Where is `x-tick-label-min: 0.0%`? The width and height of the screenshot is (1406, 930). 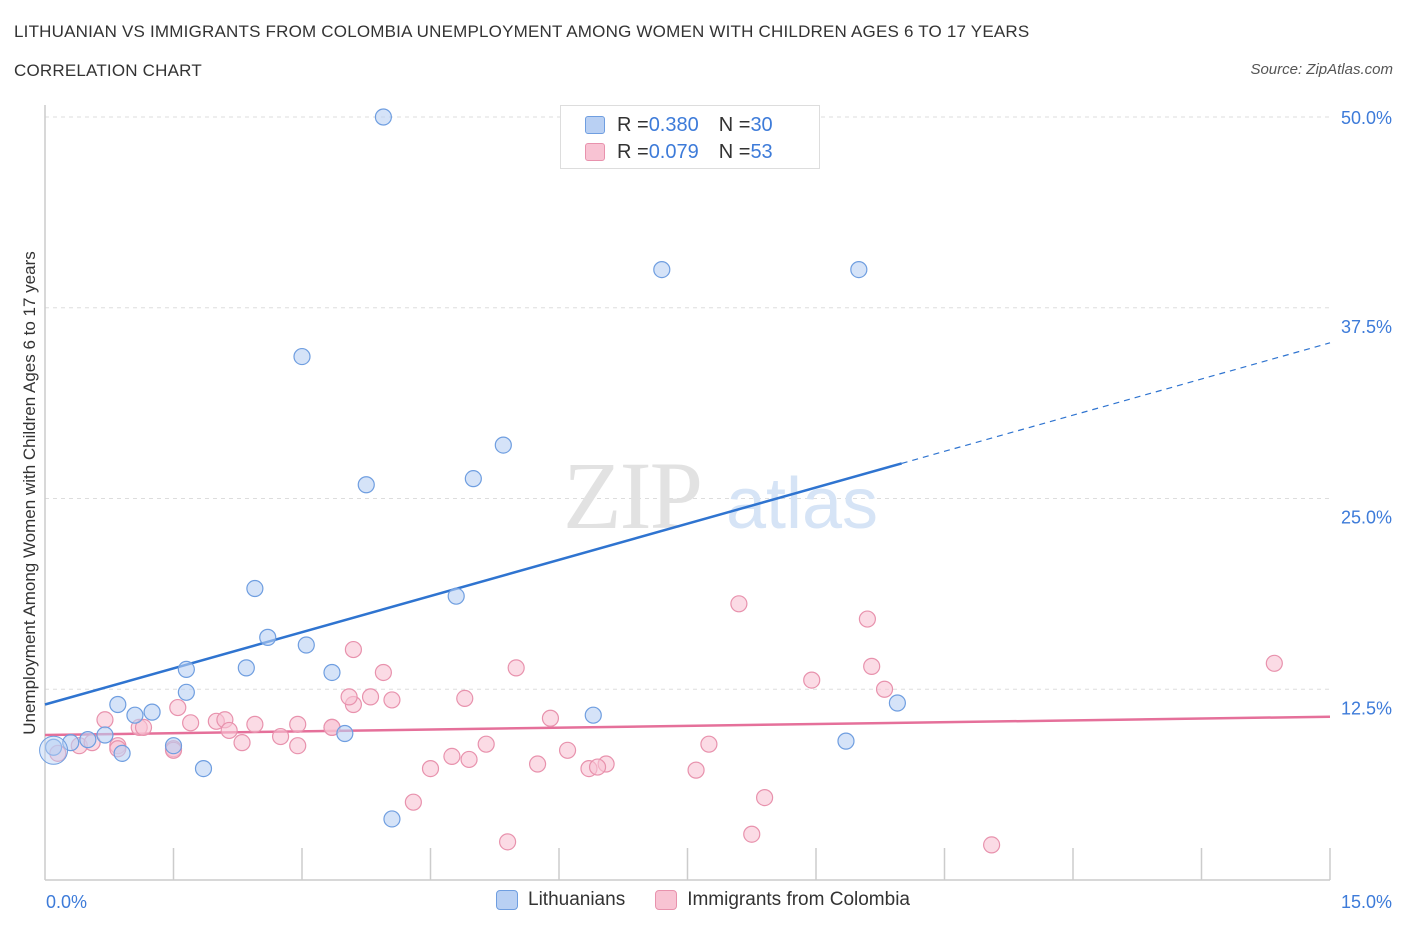
x-tick-label-min: 0.0% is located at coordinates (66, 902).